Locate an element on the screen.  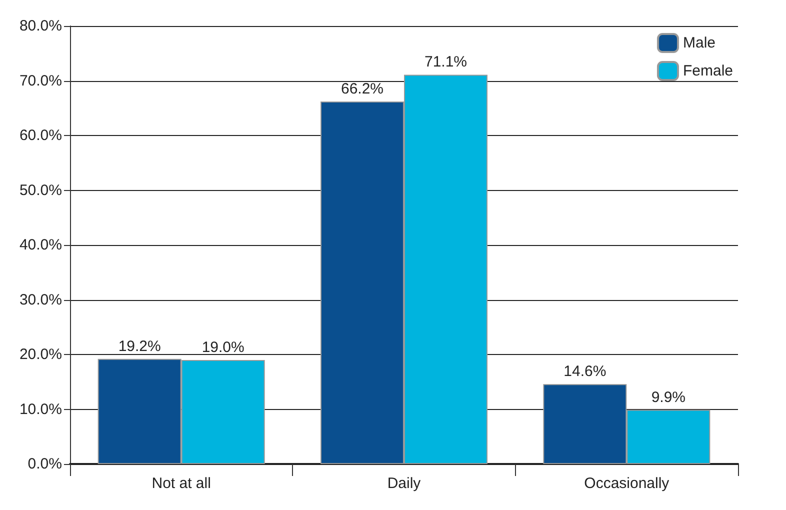
y-tick-label: 50.0% is located at coordinates (40, 190).